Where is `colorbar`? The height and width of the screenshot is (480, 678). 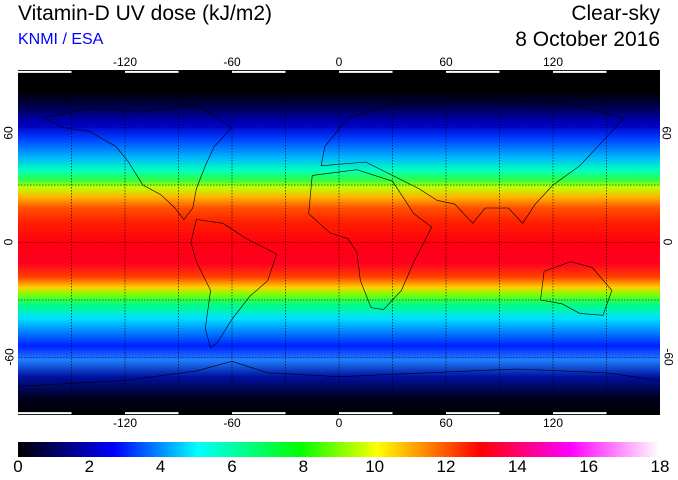 colorbar is located at coordinates (339, 449).